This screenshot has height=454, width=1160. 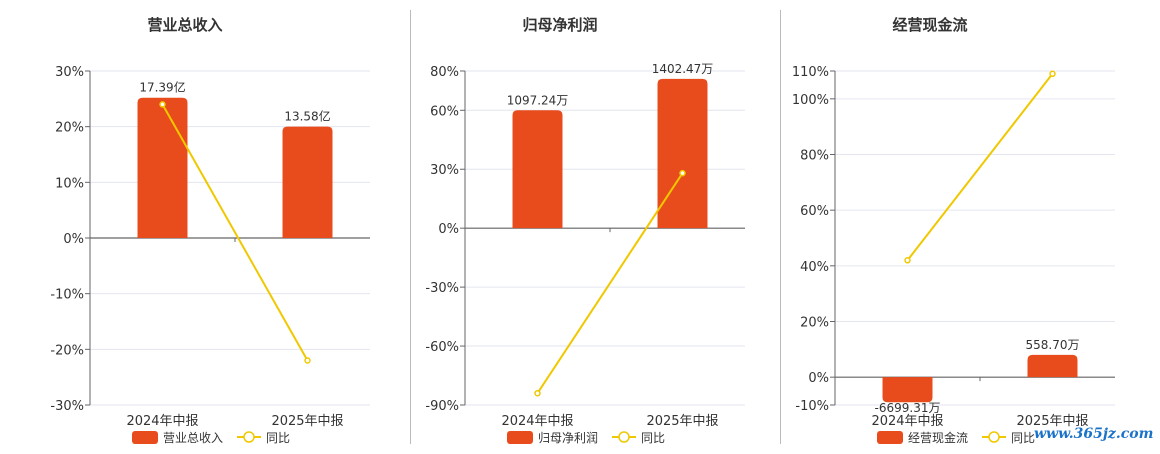 What do you see at coordinates (930, 25) in the screenshot?
I see `chart-title: 经营现金流` at bounding box center [930, 25].